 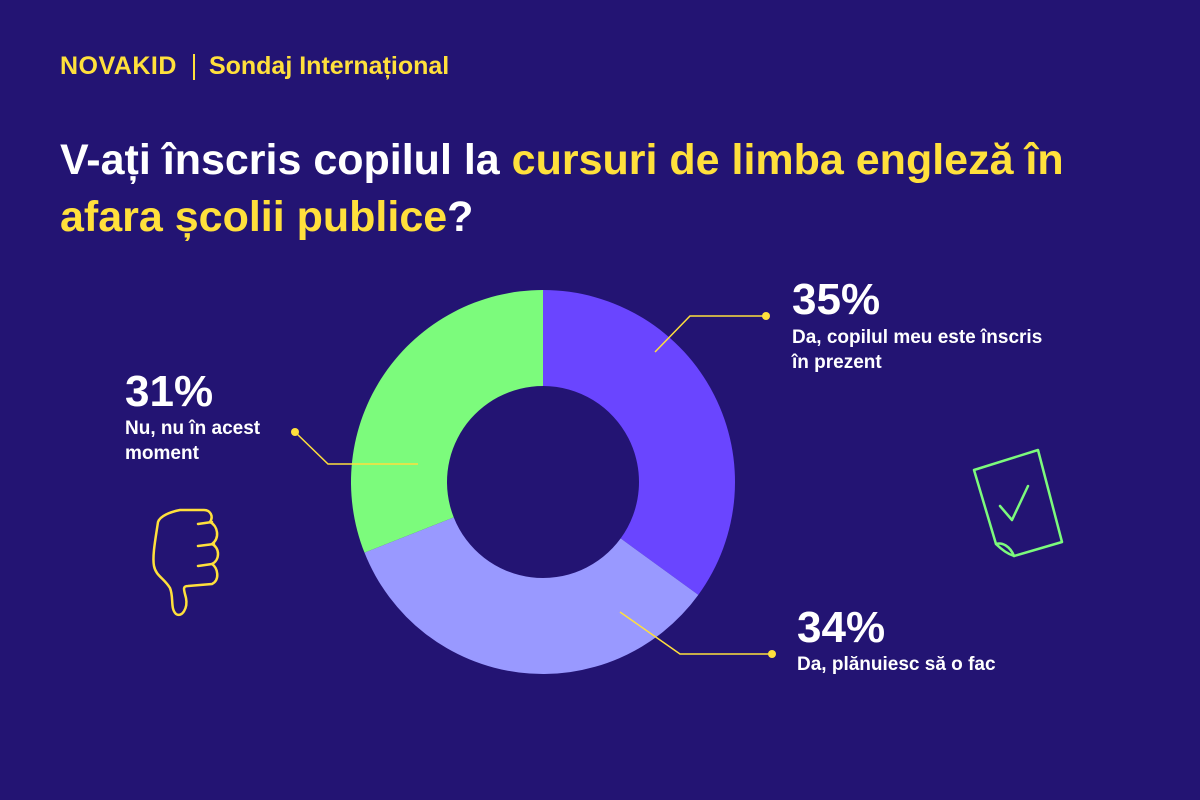 I want to click on slice-pct-no: 31%, so click(x=169, y=391).